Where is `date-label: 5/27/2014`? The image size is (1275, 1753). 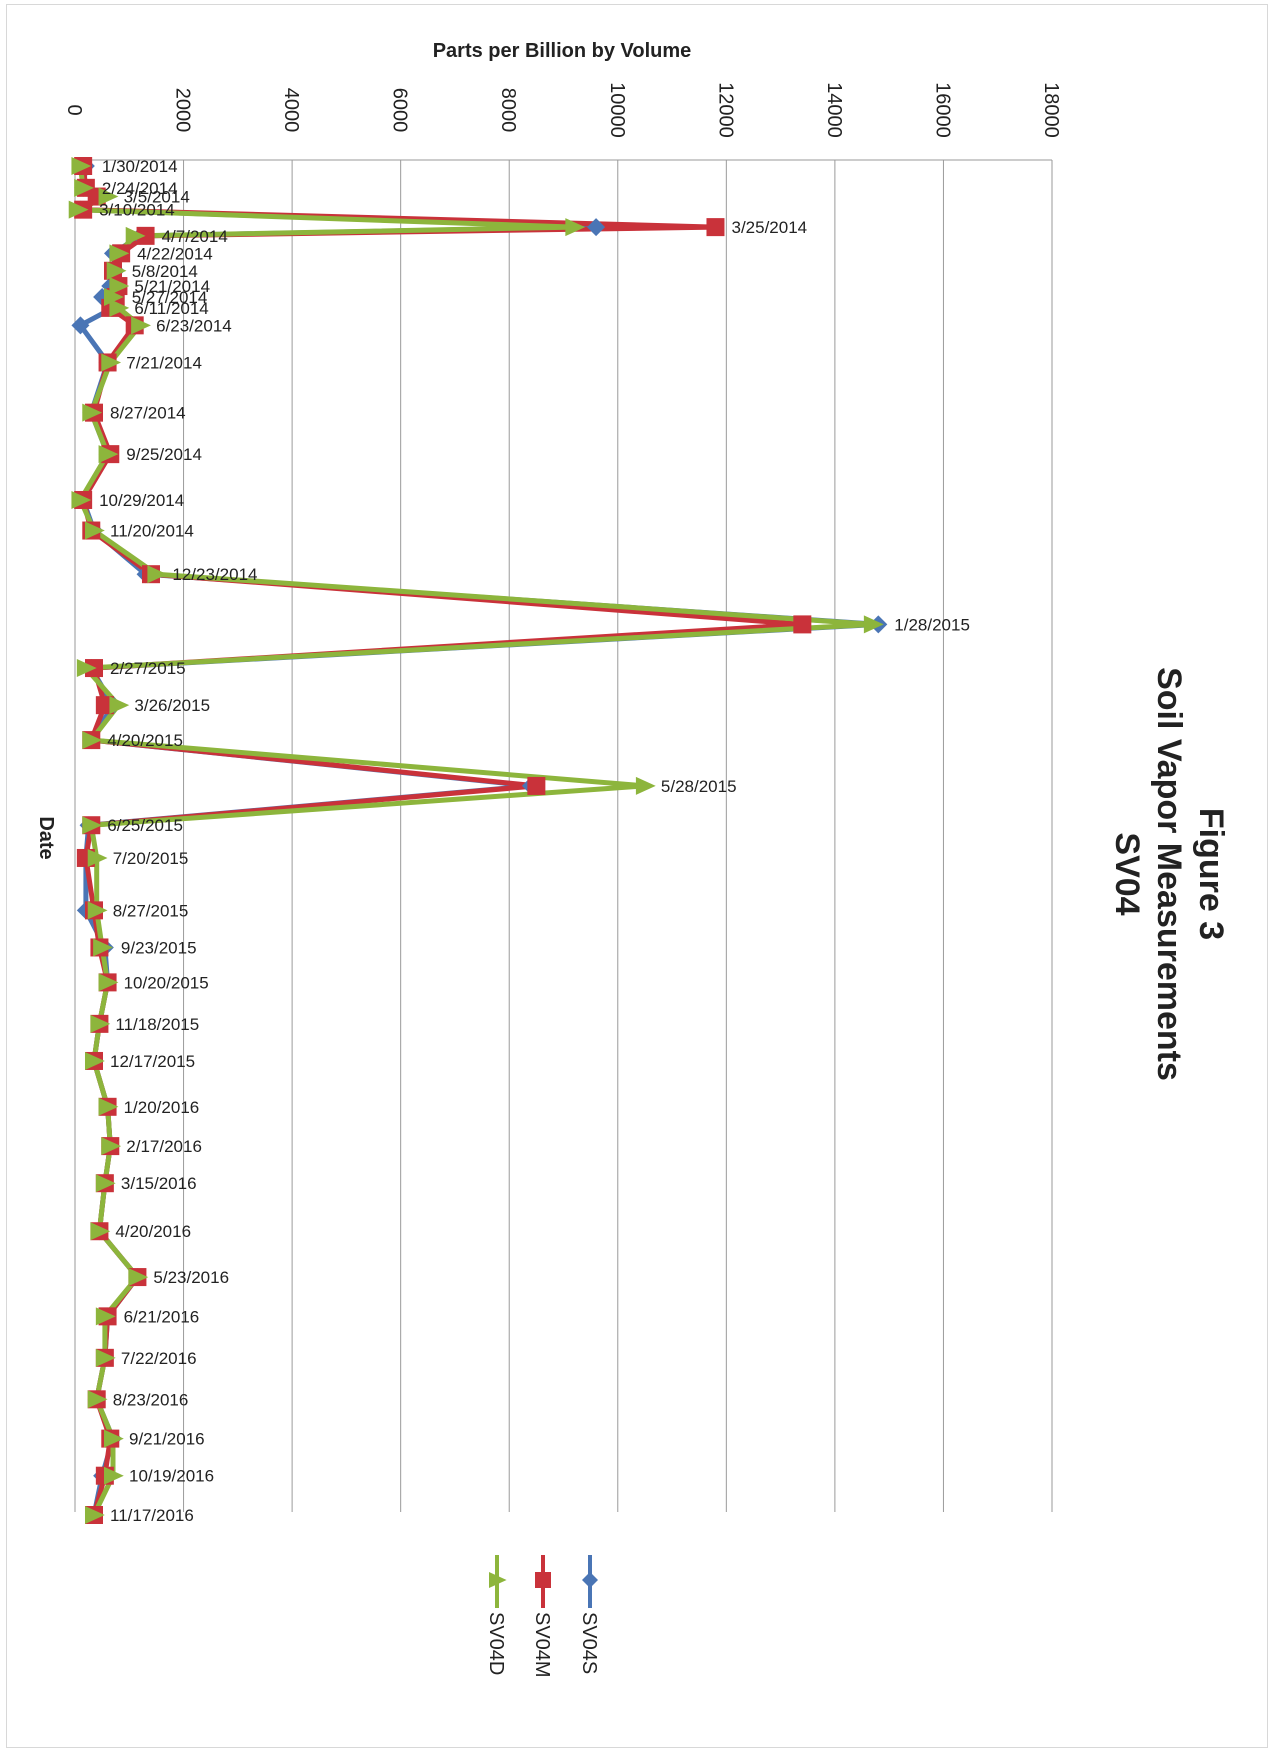 date-label: 5/27/2014 is located at coordinates (170, 297).